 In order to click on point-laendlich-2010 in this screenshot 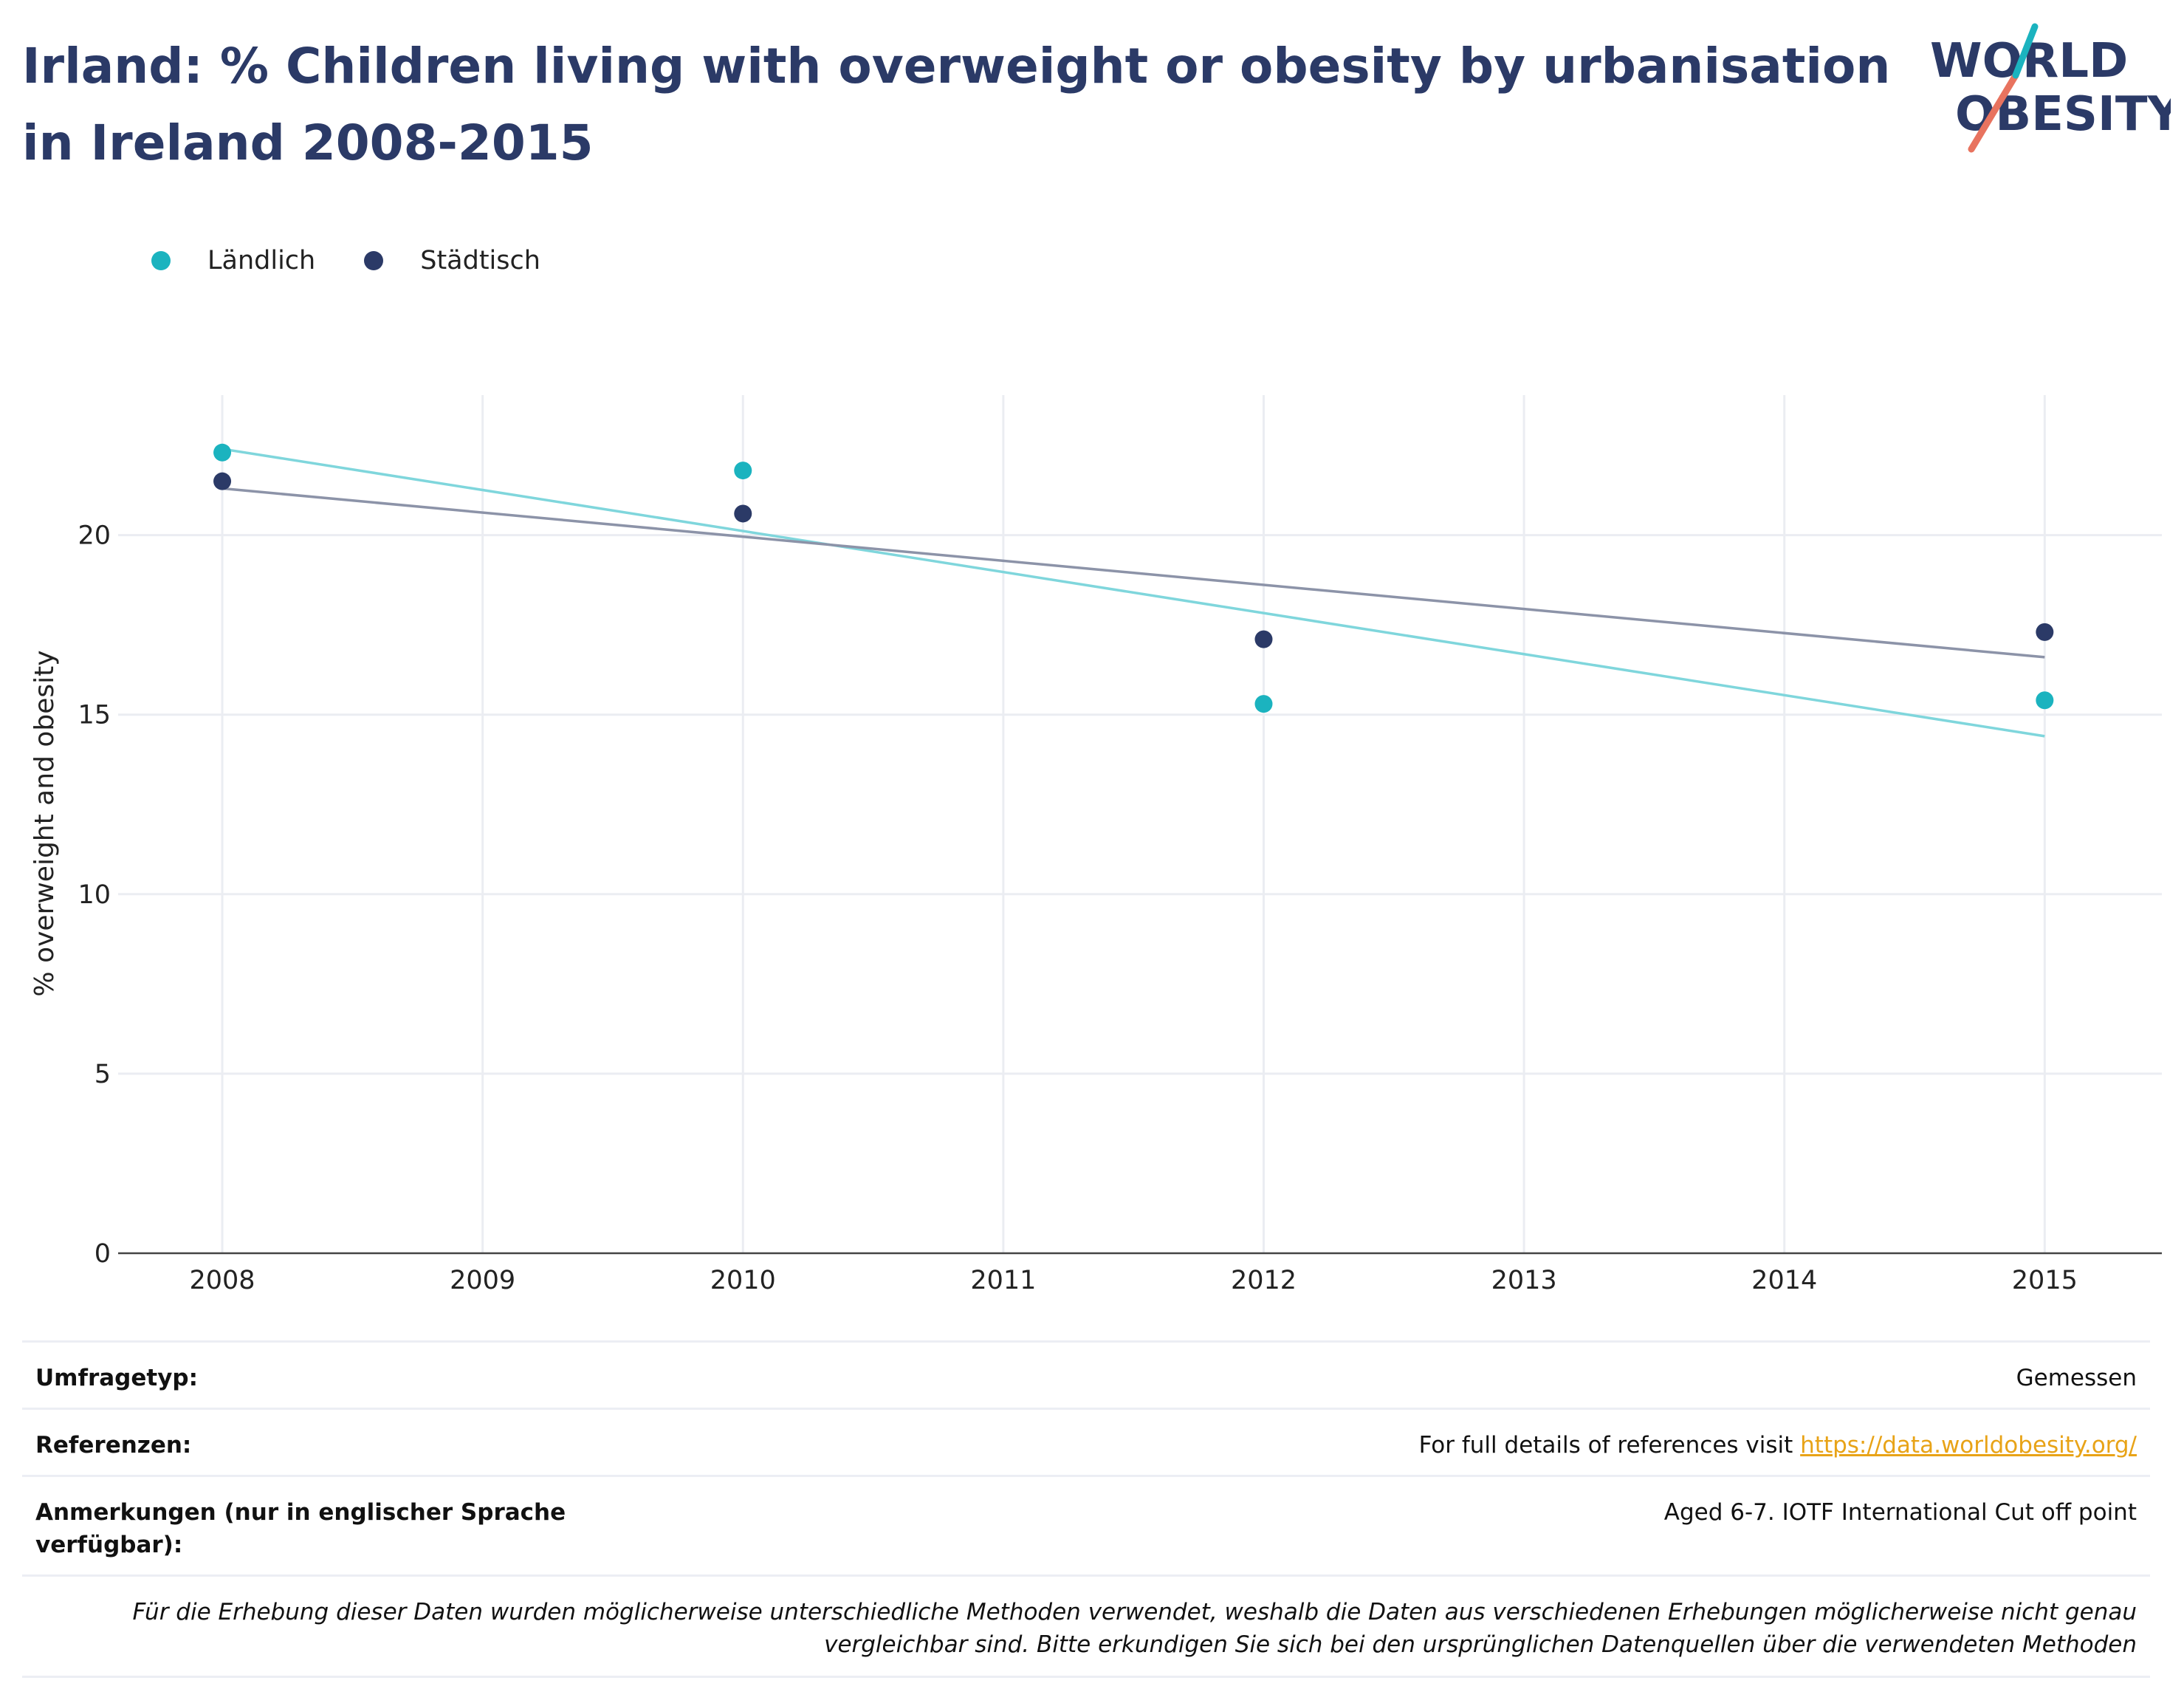, I will do `click(743, 471)`.